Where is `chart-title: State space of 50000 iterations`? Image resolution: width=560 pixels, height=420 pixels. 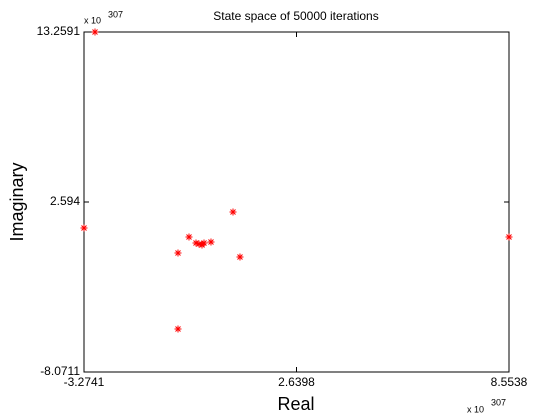
chart-title: State space of 50000 iterations is located at coordinates (295, 16).